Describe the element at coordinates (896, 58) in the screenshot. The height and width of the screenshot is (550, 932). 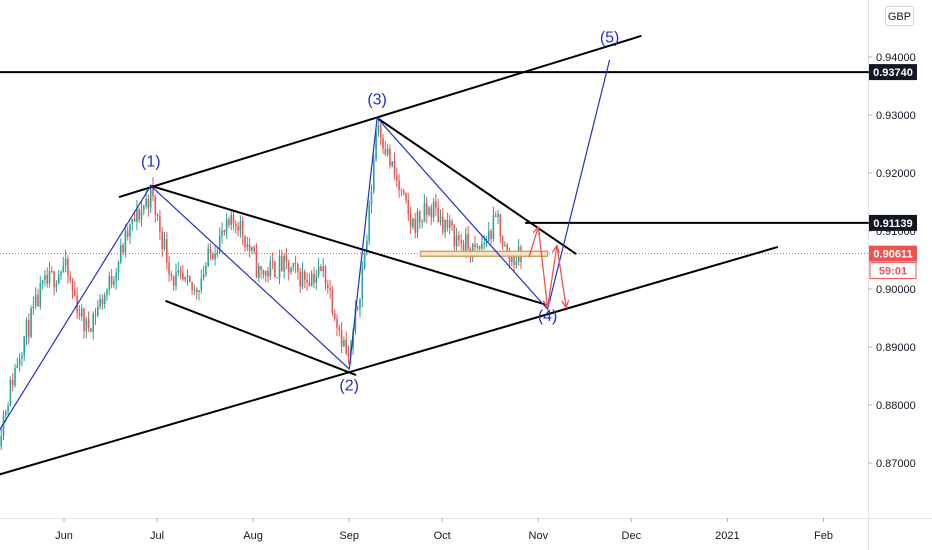
I see `y-tick-label: 0.94000` at that location.